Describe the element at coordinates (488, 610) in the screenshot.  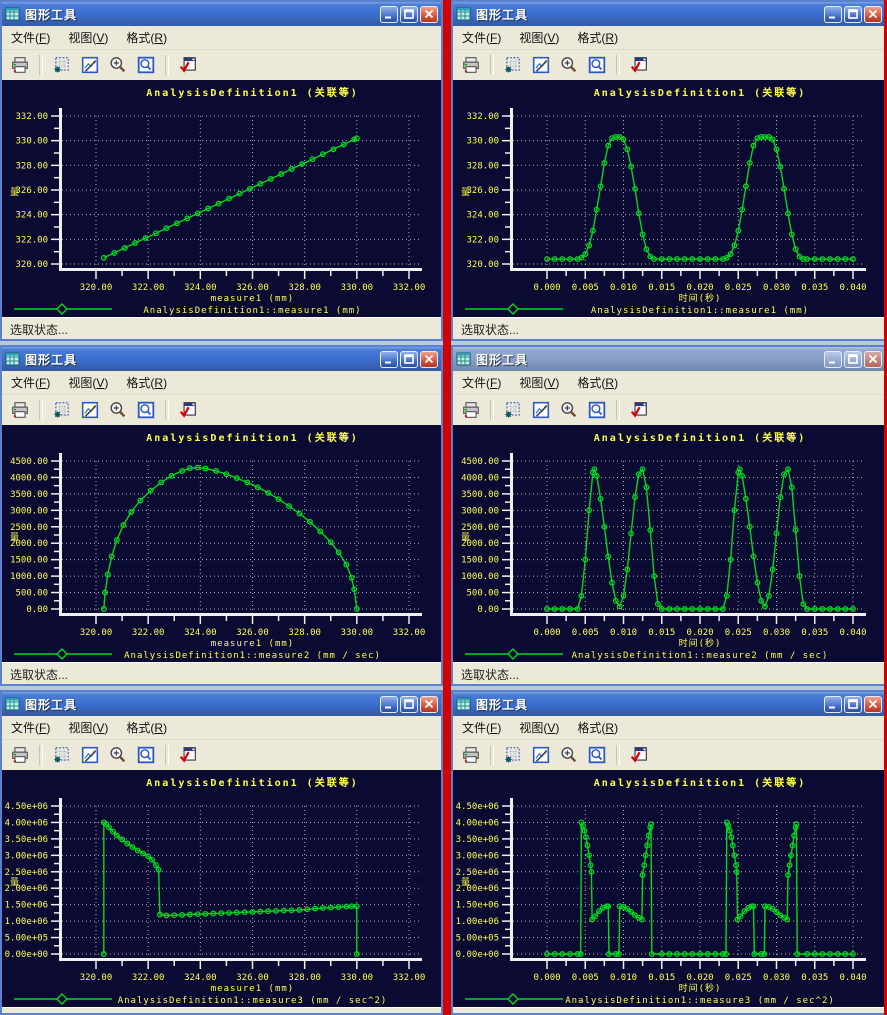
I see `svg-text: 0.00` at that location.